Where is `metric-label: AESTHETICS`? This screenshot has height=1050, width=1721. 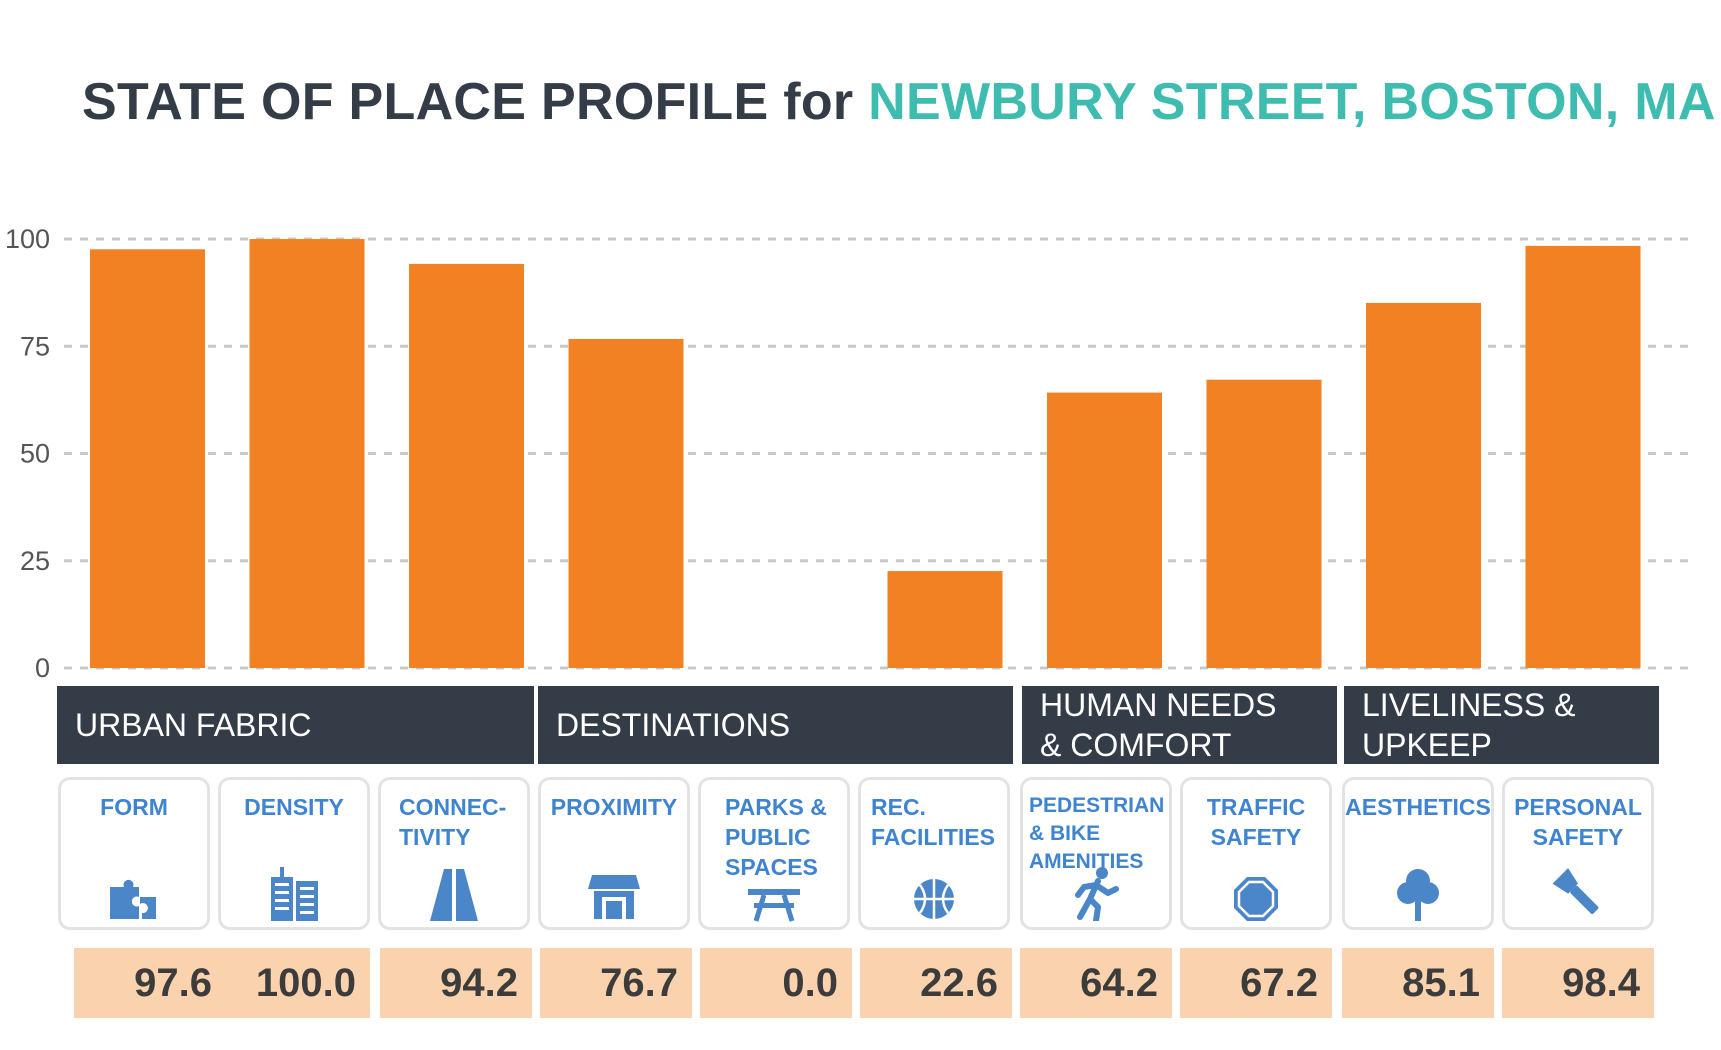
metric-label: AESTHETICS is located at coordinates (1418, 807).